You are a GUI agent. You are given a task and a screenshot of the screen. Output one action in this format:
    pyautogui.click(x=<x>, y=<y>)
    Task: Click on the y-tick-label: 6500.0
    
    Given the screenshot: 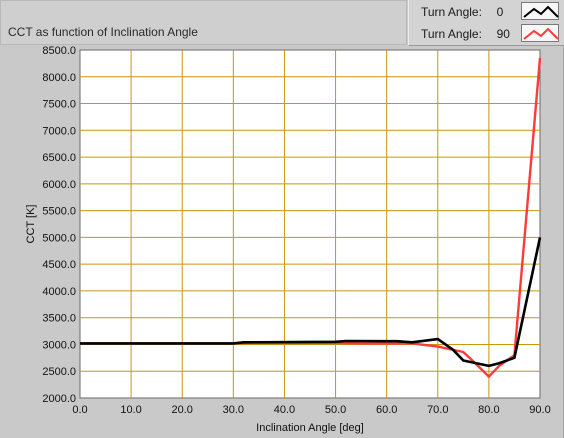 What is the action you would take?
    pyautogui.click(x=59, y=158)
    